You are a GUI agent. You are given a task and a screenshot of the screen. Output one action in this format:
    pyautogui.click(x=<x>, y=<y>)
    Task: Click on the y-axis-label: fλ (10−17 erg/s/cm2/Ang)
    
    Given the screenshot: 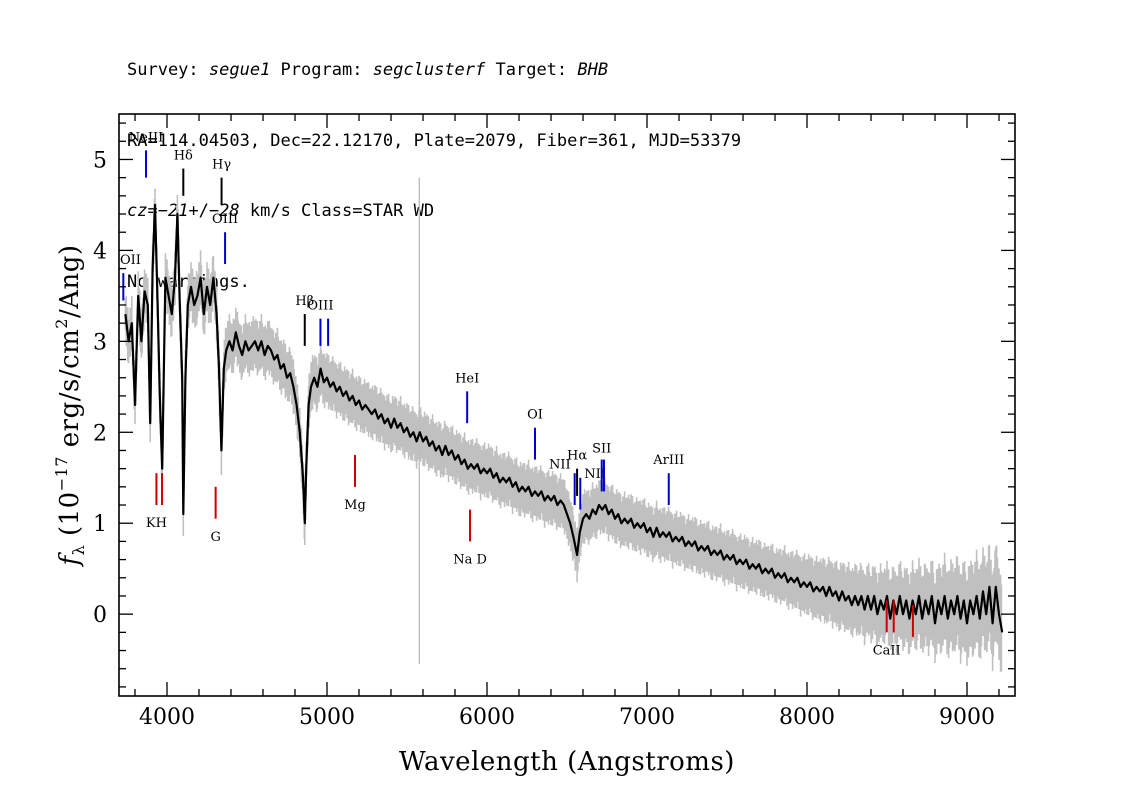 What is the action you would take?
    pyautogui.click(x=70, y=405)
    